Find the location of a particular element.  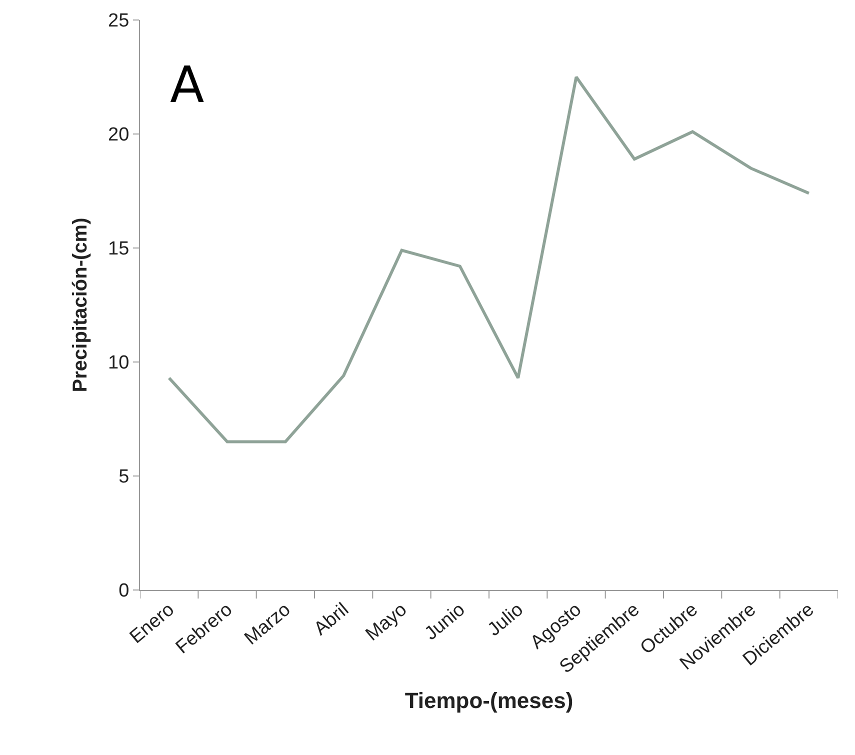

y-tick-label: 5 is located at coordinates (124, 477).